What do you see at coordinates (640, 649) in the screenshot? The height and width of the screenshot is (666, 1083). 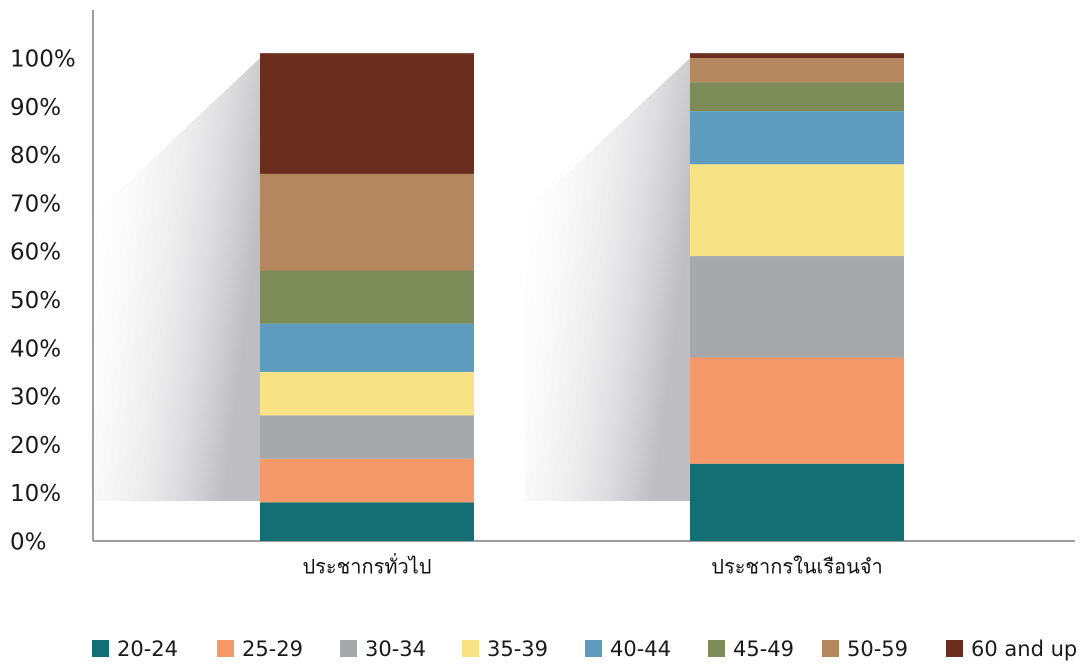 I see `legend-label: 40-44` at bounding box center [640, 649].